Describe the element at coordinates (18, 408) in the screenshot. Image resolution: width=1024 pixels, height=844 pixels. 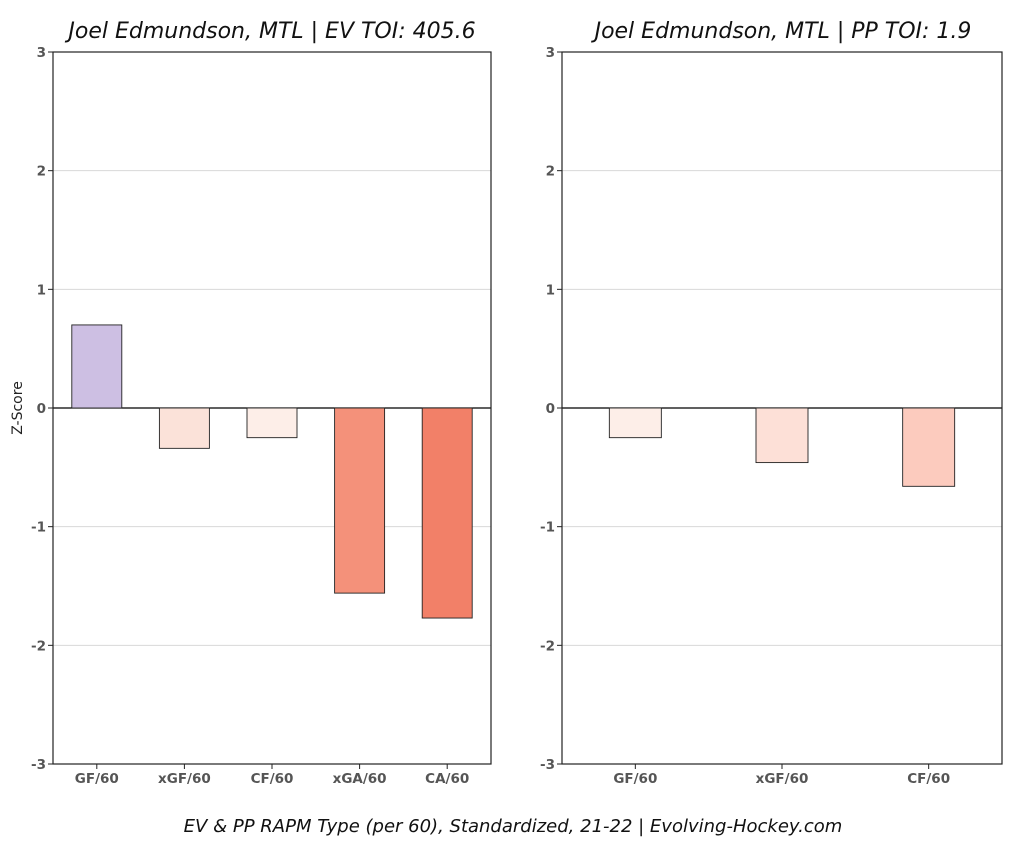
I see `y-axis-label: Z-Score` at that location.